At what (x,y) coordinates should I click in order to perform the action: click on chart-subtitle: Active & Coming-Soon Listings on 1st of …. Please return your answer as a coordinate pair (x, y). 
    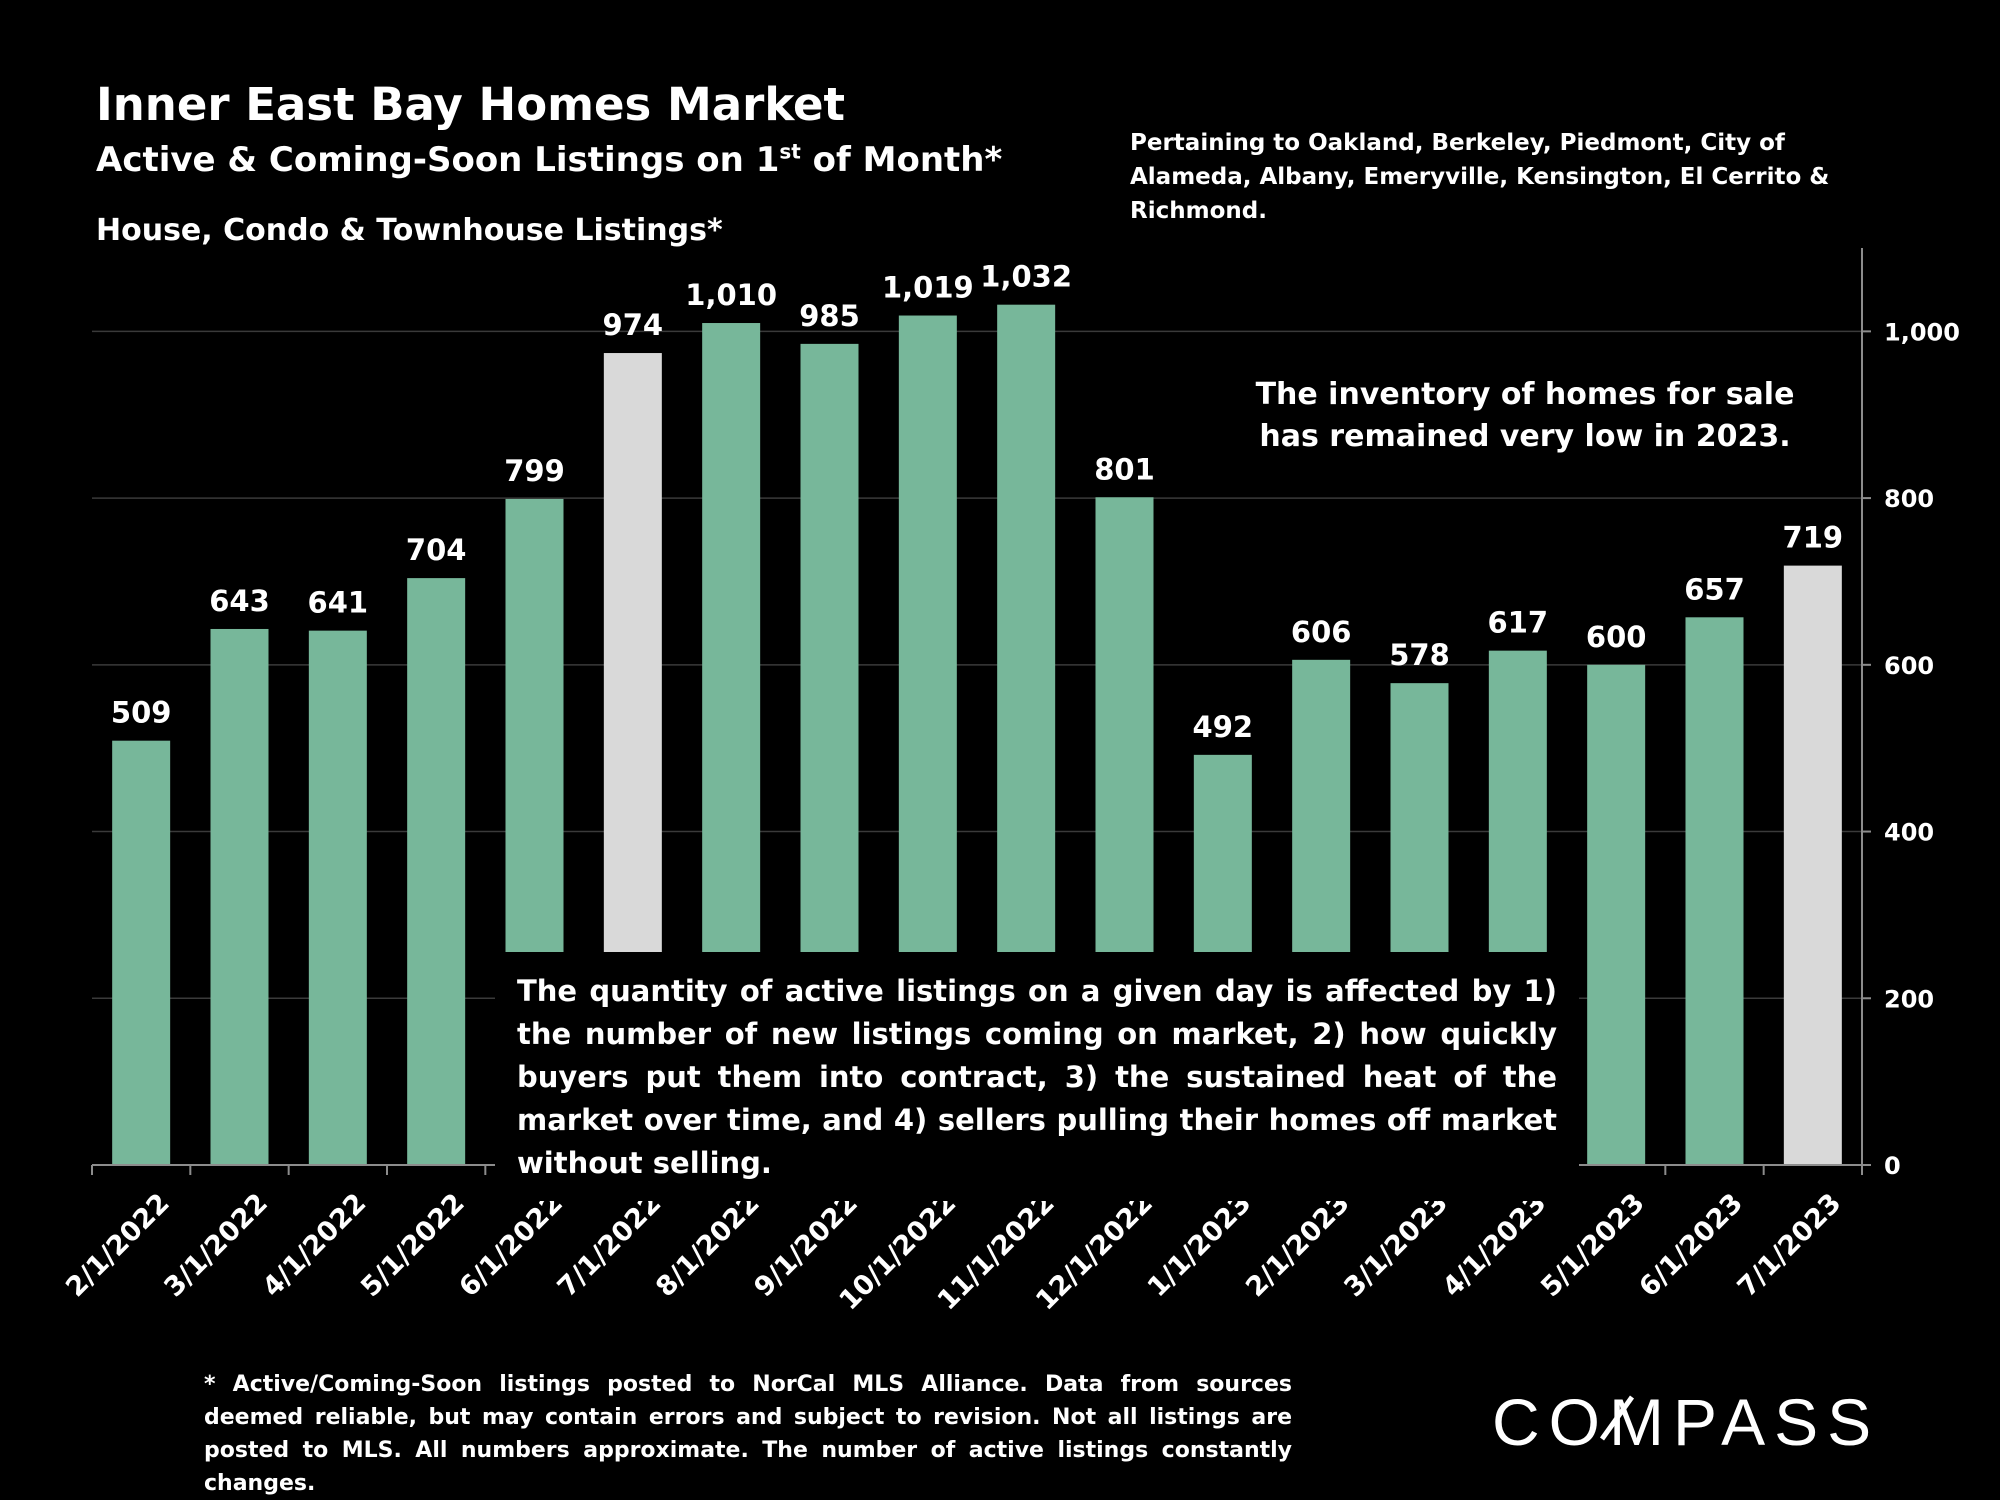
    Looking at the image, I should click on (549, 160).